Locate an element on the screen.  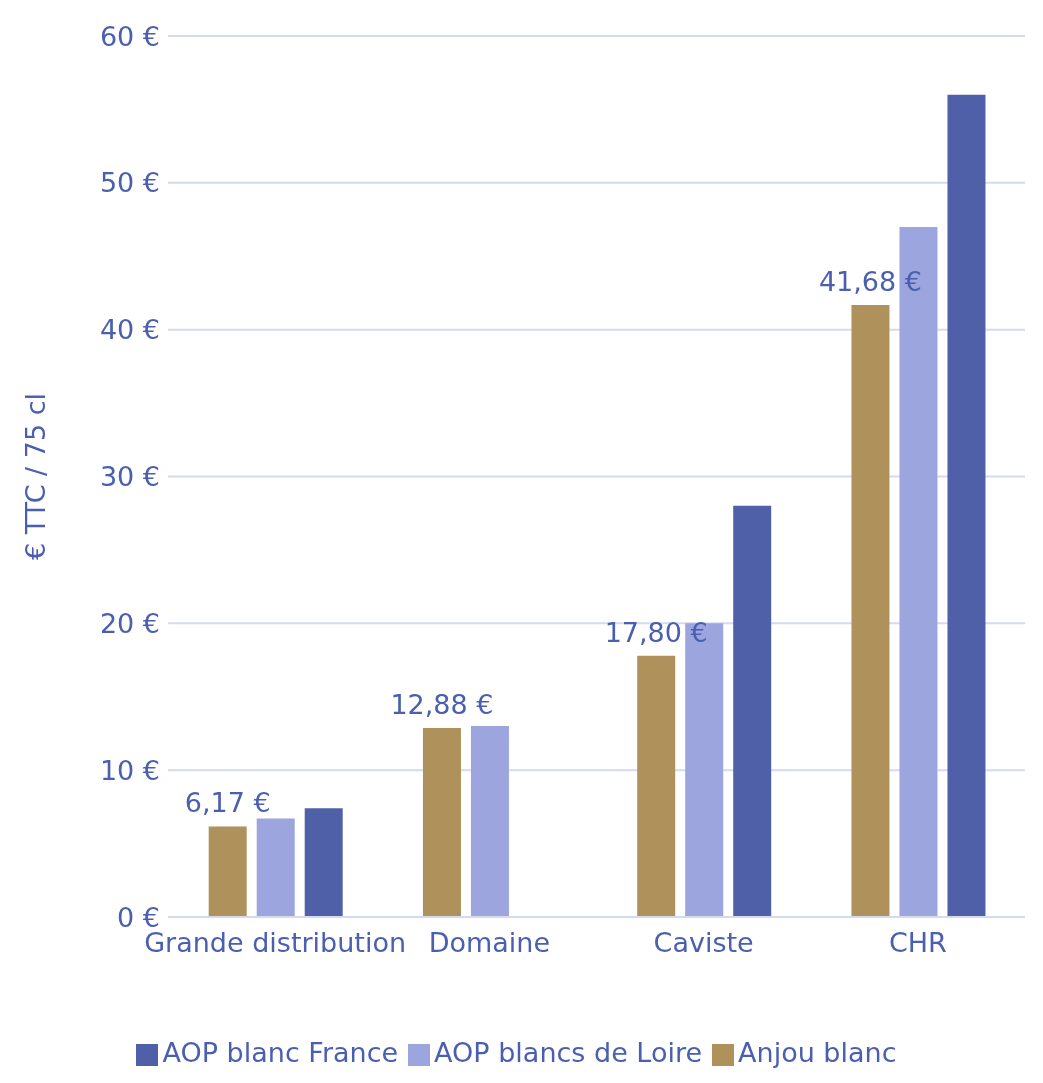
y-tick-label: 40 € is located at coordinates (129, 330).